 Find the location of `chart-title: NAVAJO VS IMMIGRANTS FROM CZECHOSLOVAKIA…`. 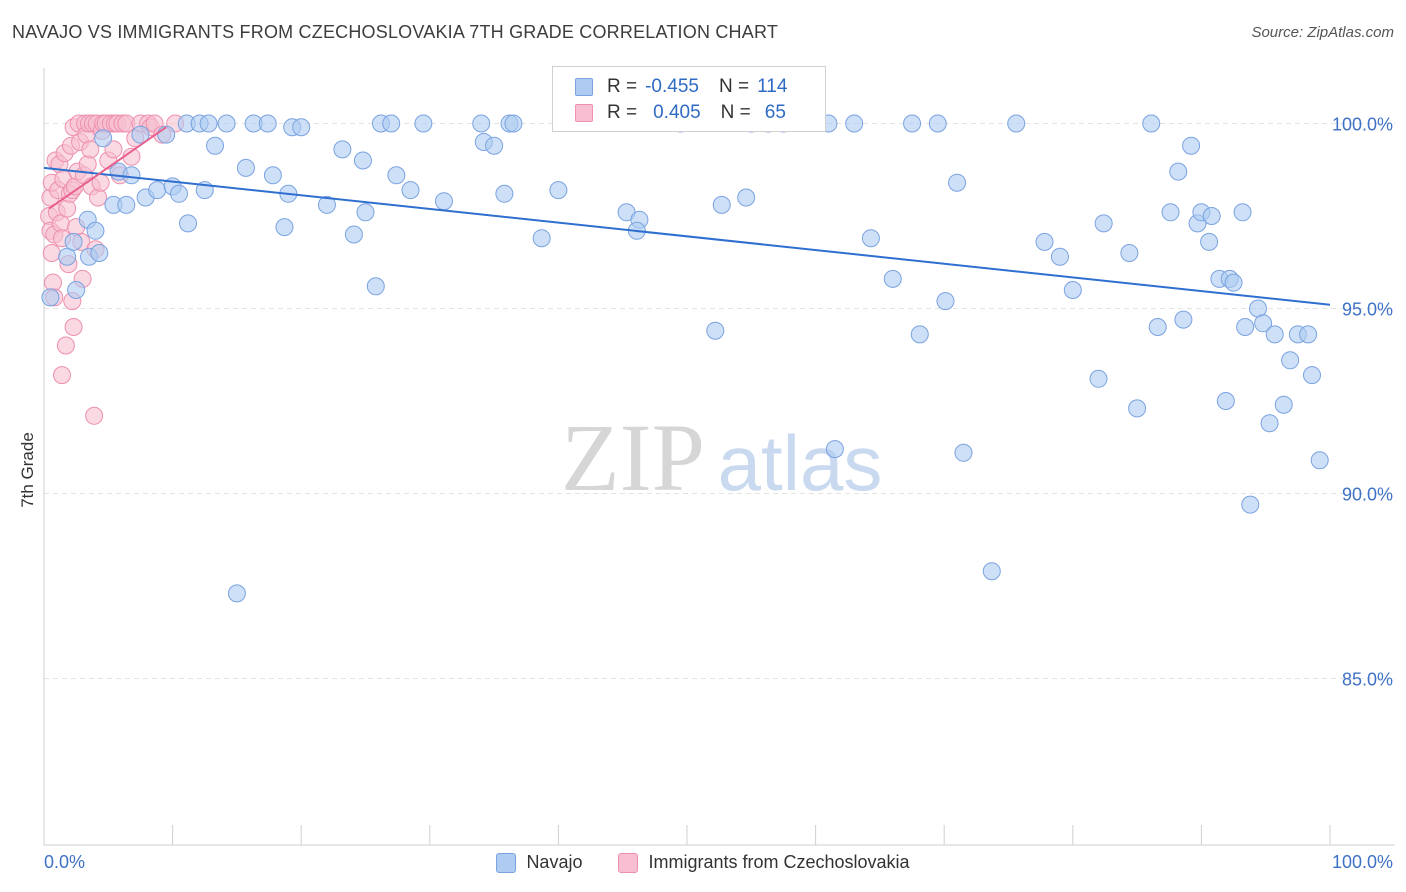

chart-title: NAVAJO VS IMMIGRANTS FROM CZECHOSLOVAKIA… is located at coordinates (395, 32).